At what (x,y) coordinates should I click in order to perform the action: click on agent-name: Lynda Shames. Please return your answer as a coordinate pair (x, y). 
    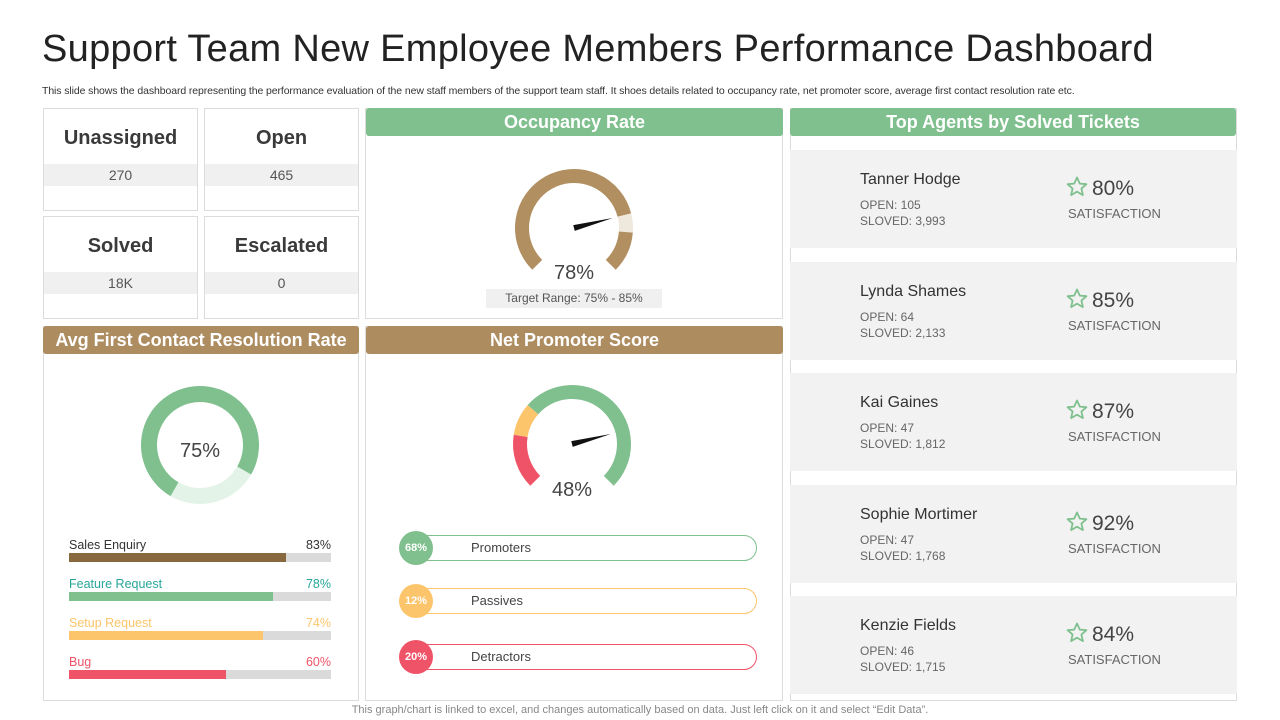
    Looking at the image, I should click on (913, 291).